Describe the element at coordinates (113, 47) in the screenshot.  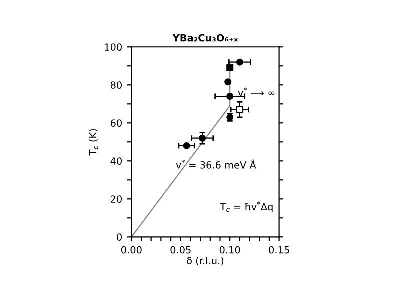
I see `y-tick-label: 100` at that location.